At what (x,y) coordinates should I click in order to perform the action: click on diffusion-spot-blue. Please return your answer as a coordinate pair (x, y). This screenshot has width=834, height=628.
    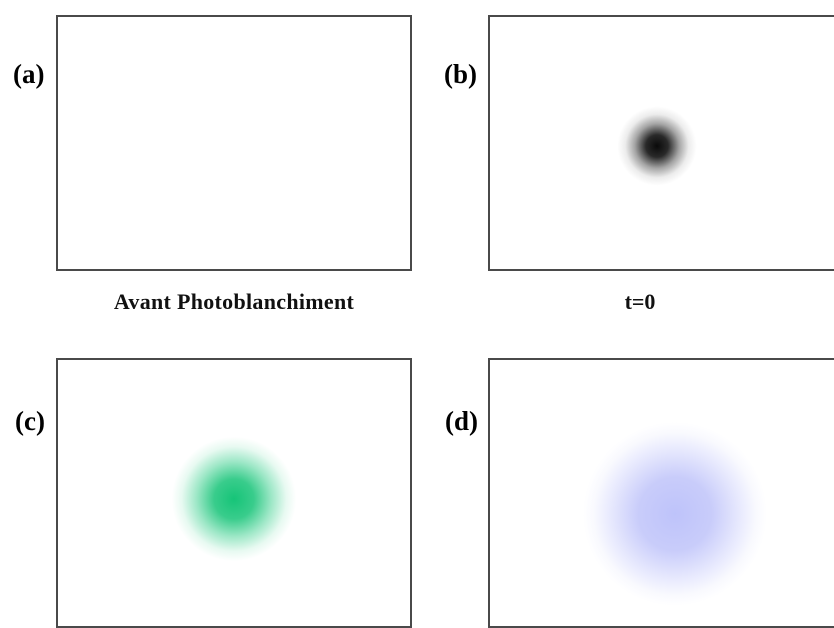
    Looking at the image, I should click on (675, 505).